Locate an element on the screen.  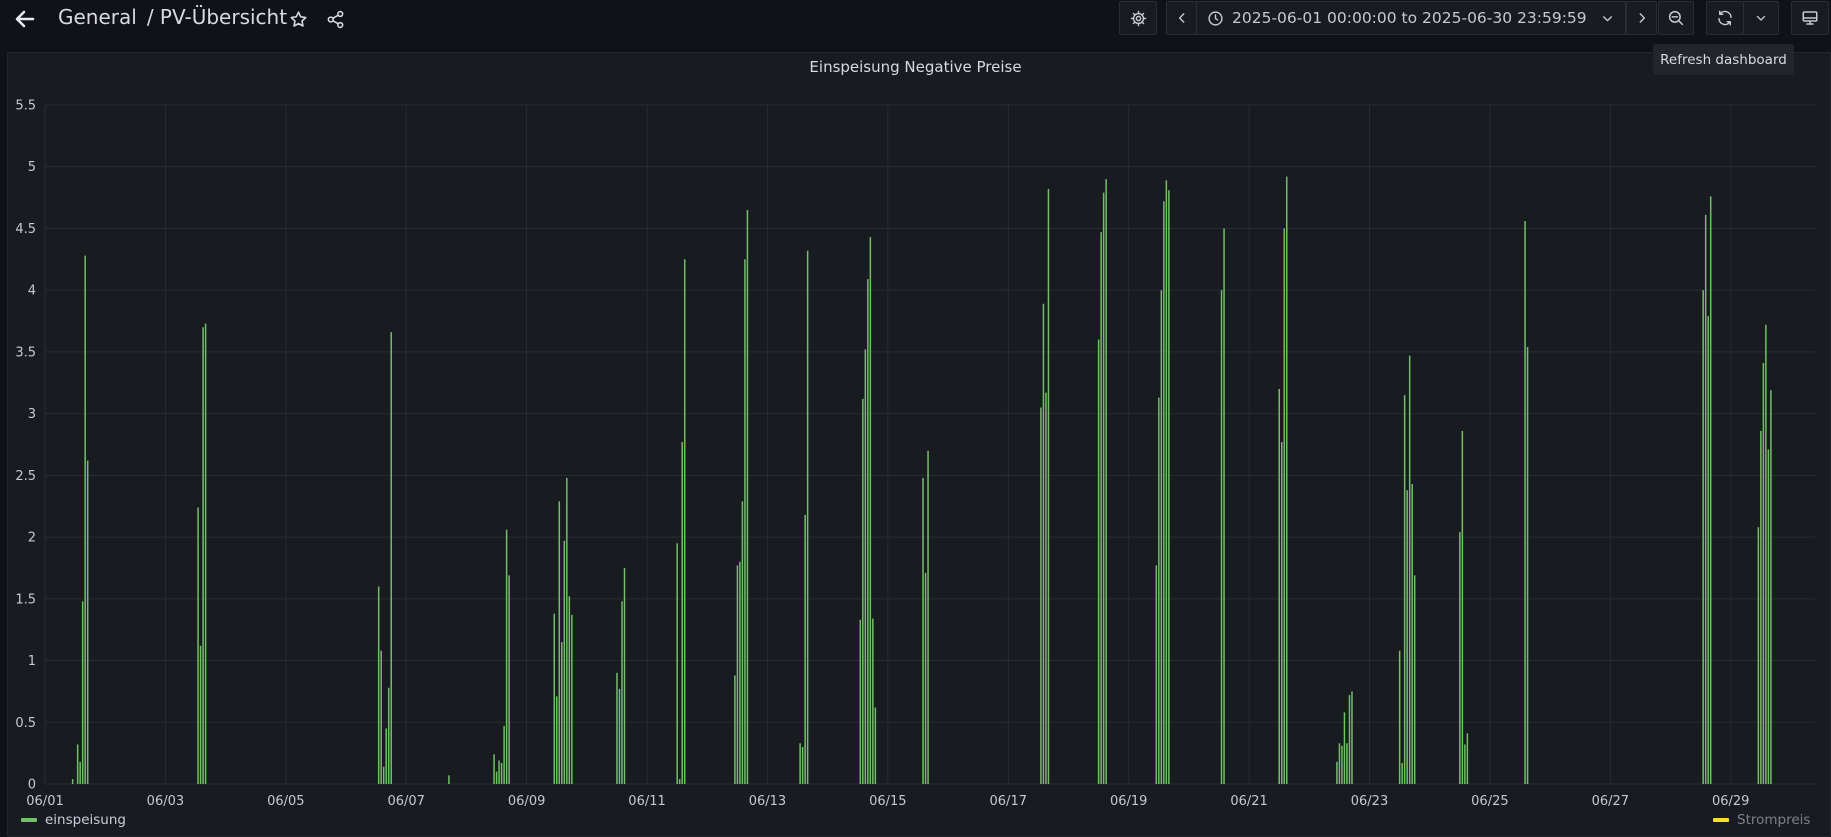
legend-label: Strompreis is located at coordinates (1774, 820).